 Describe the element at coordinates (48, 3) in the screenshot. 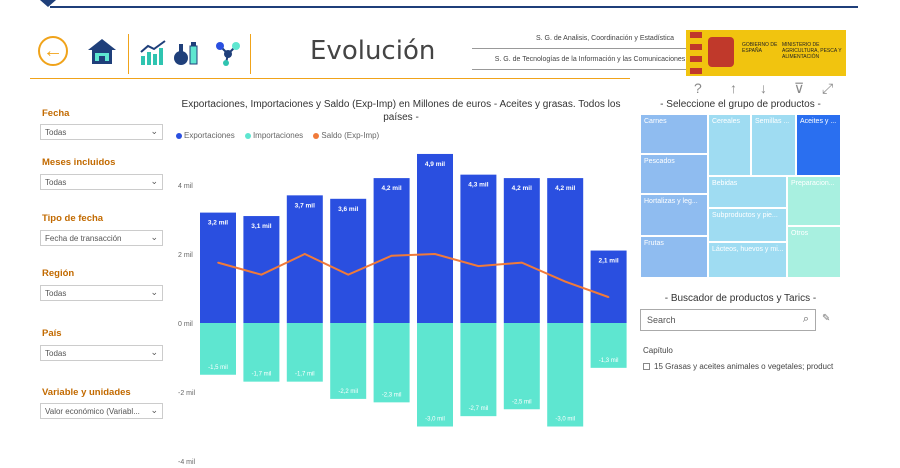

I see `nav-notch-icon` at that location.